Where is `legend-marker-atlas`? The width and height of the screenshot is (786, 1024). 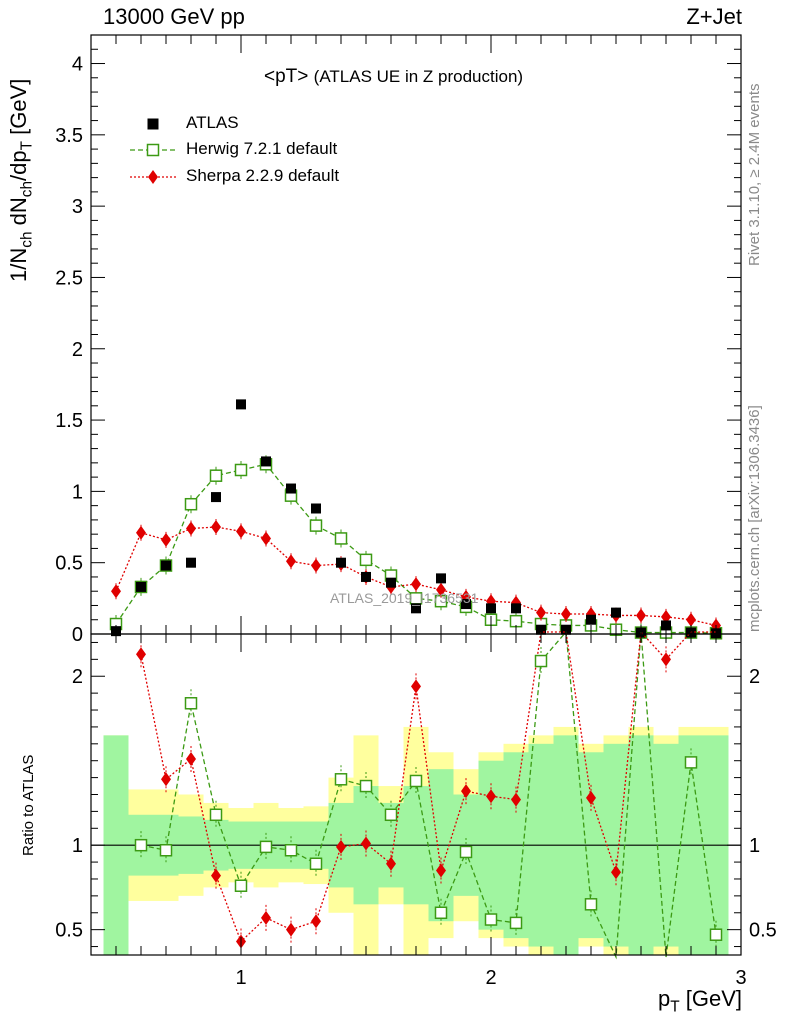 legend-marker-atlas is located at coordinates (153, 124).